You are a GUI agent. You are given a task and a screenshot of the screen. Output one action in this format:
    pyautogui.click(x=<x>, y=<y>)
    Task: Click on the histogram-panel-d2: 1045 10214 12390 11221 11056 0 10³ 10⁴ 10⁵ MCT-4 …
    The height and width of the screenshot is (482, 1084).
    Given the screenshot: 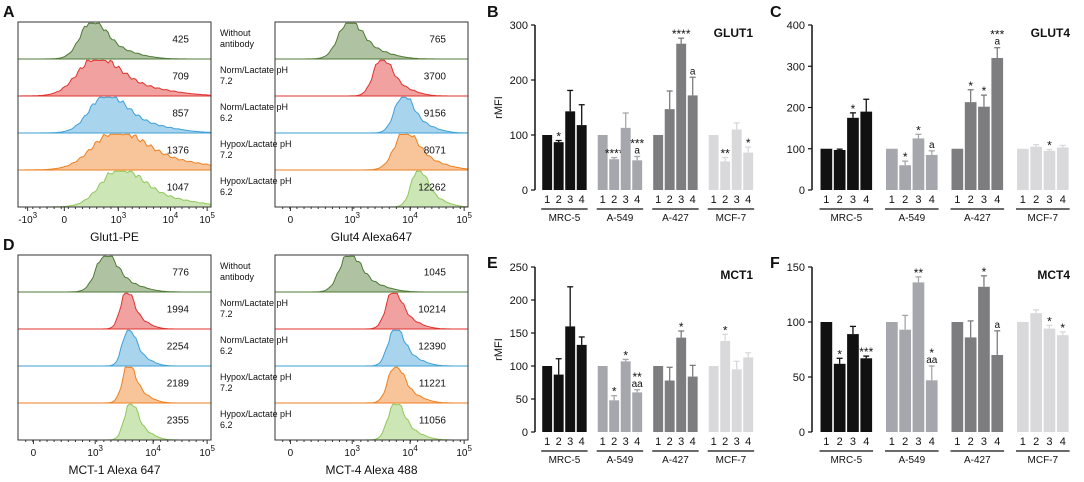 What is the action you would take?
    pyautogui.click(x=373, y=365)
    